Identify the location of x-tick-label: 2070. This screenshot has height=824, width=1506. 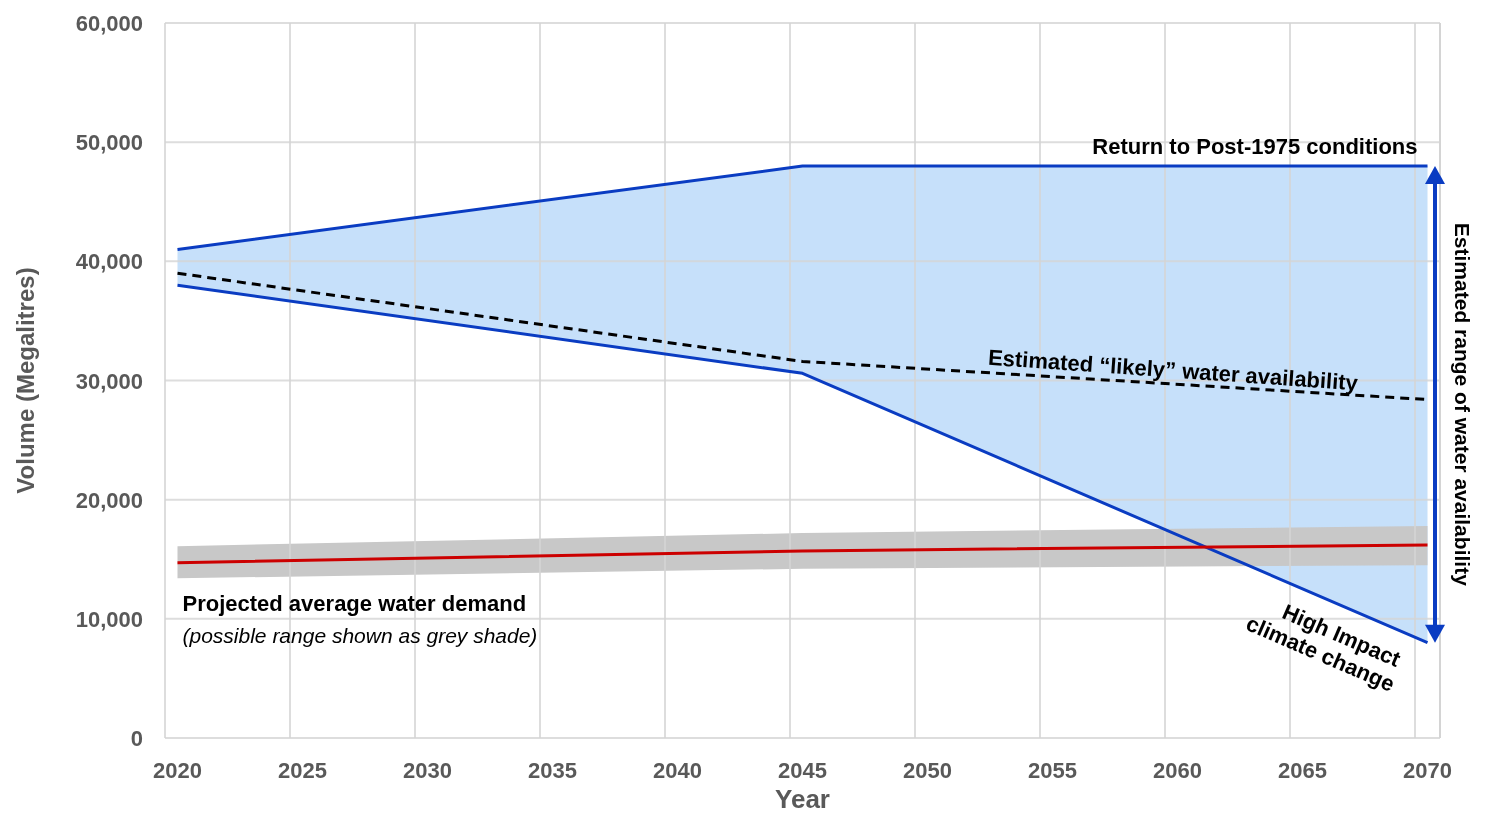
(1427, 770).